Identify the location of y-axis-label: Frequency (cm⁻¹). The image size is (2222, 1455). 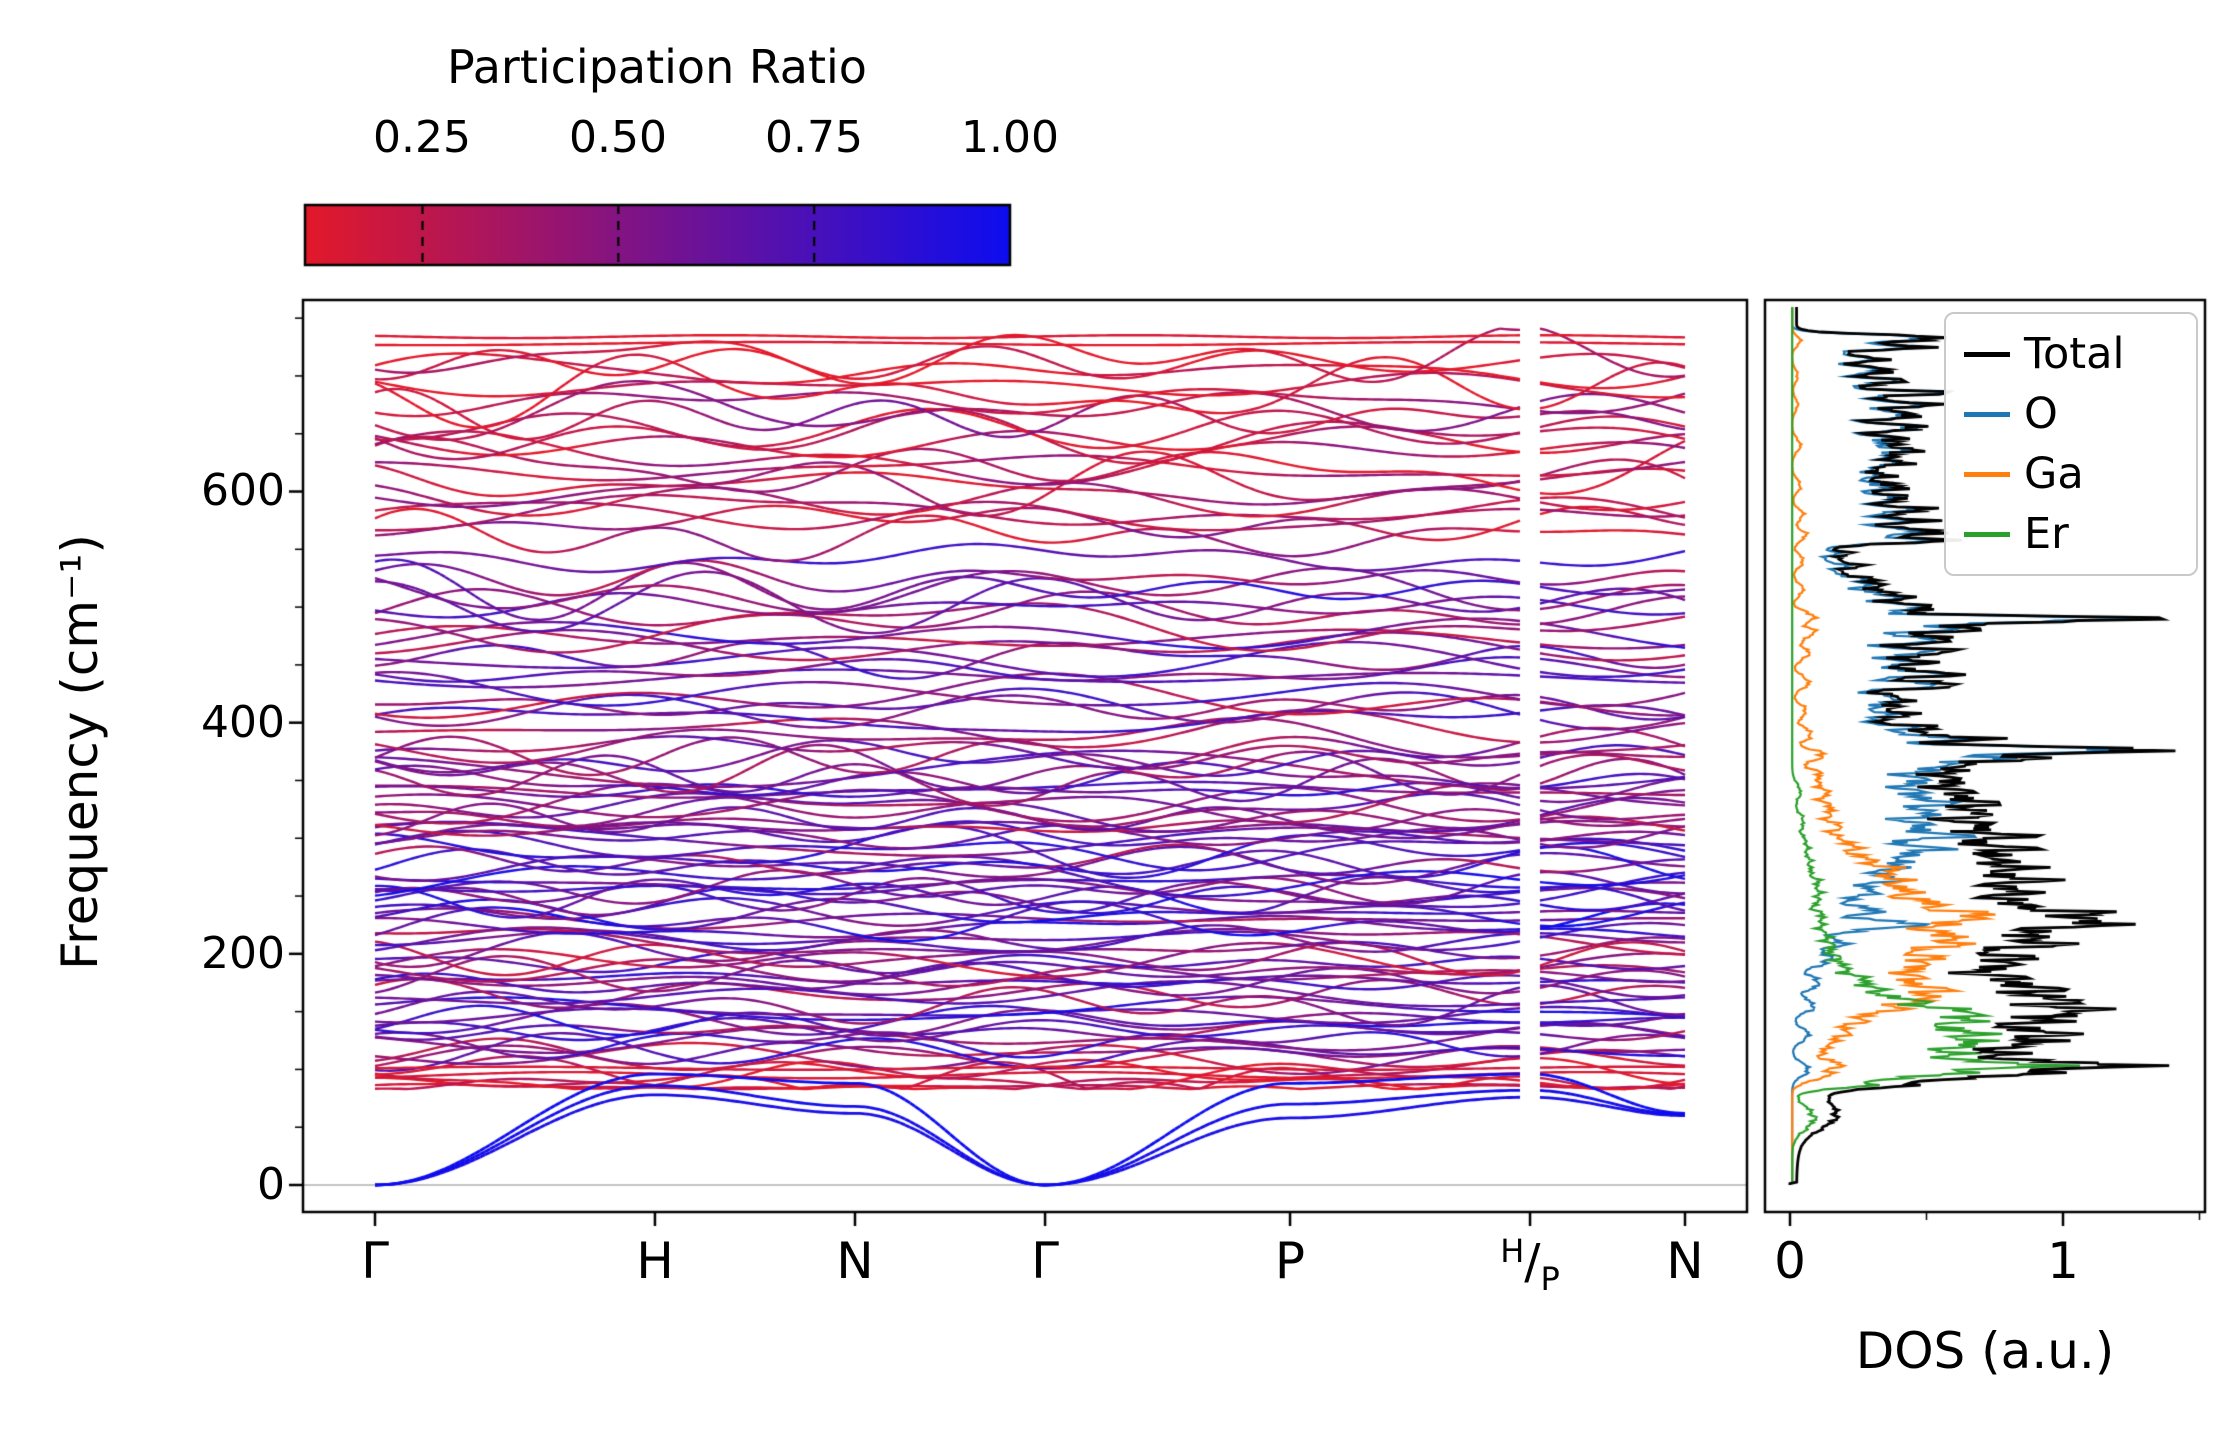
(80, 752).